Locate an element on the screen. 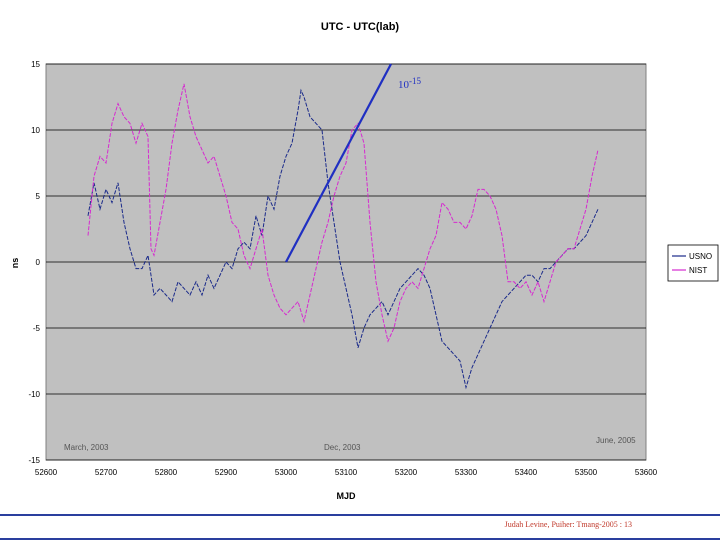 This screenshot has width=720, height=540. x-tick-label: 53500 is located at coordinates (586, 472).